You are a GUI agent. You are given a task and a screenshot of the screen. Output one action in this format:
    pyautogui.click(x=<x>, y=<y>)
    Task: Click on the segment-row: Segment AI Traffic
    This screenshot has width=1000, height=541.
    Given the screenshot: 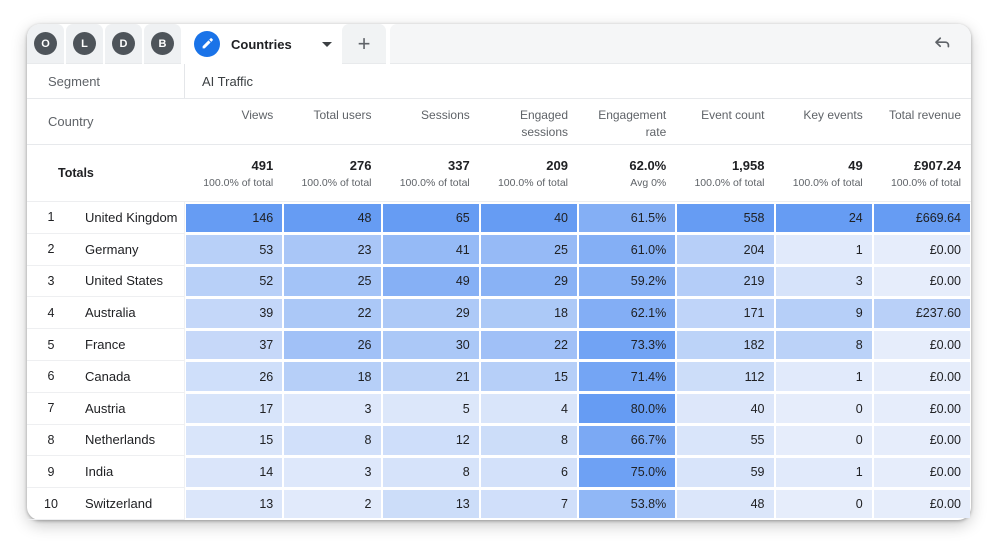 What is the action you would take?
    pyautogui.click(x=499, y=81)
    